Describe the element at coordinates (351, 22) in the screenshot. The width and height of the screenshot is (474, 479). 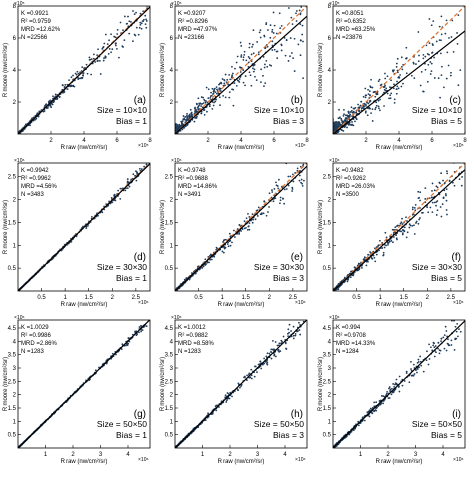
I see `stat-line: R² =0.6352` at that location.